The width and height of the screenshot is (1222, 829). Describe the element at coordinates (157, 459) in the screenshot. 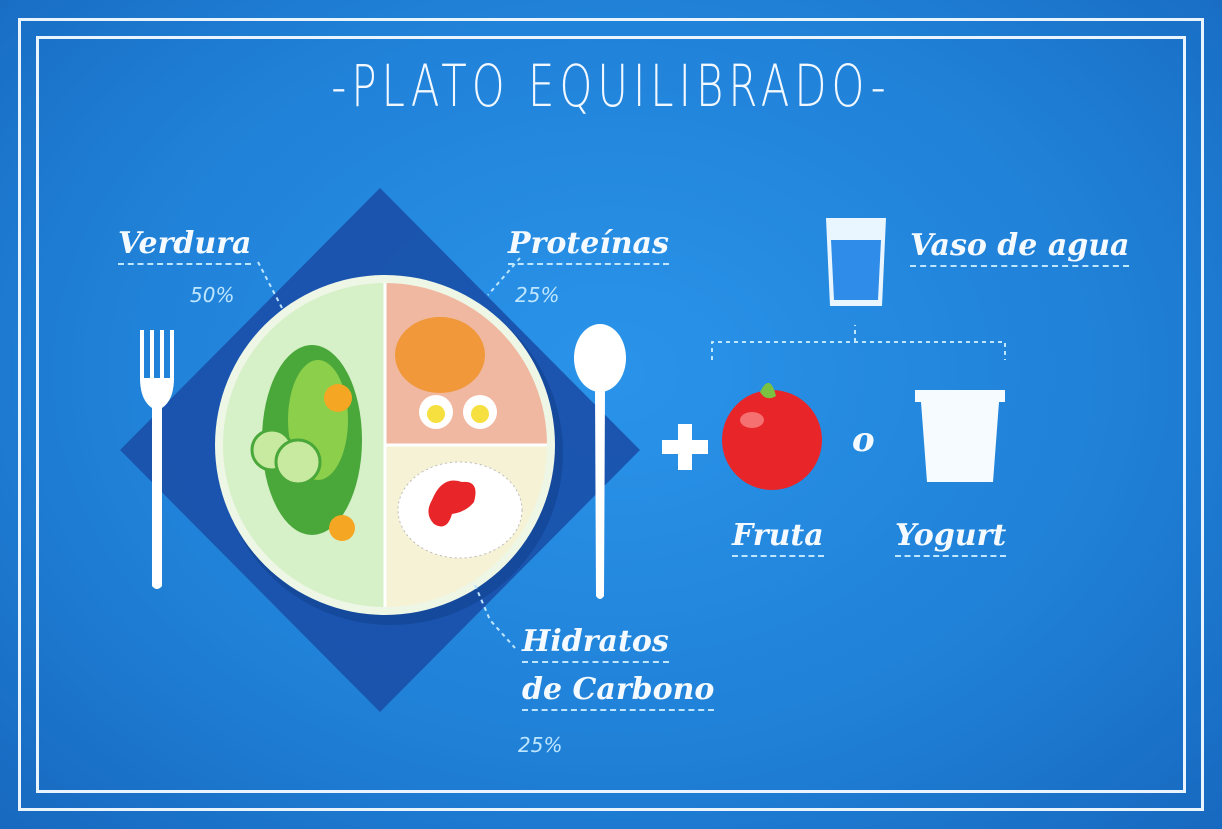

I see `fork-icon` at that location.